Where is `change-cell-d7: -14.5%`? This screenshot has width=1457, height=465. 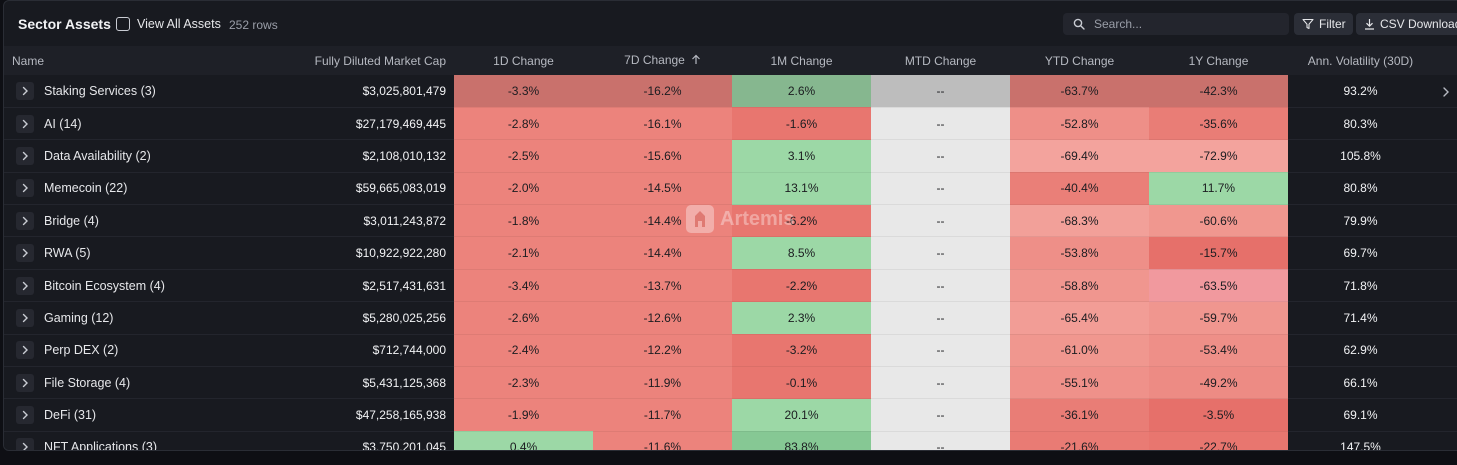 change-cell-d7: -14.5% is located at coordinates (662, 189).